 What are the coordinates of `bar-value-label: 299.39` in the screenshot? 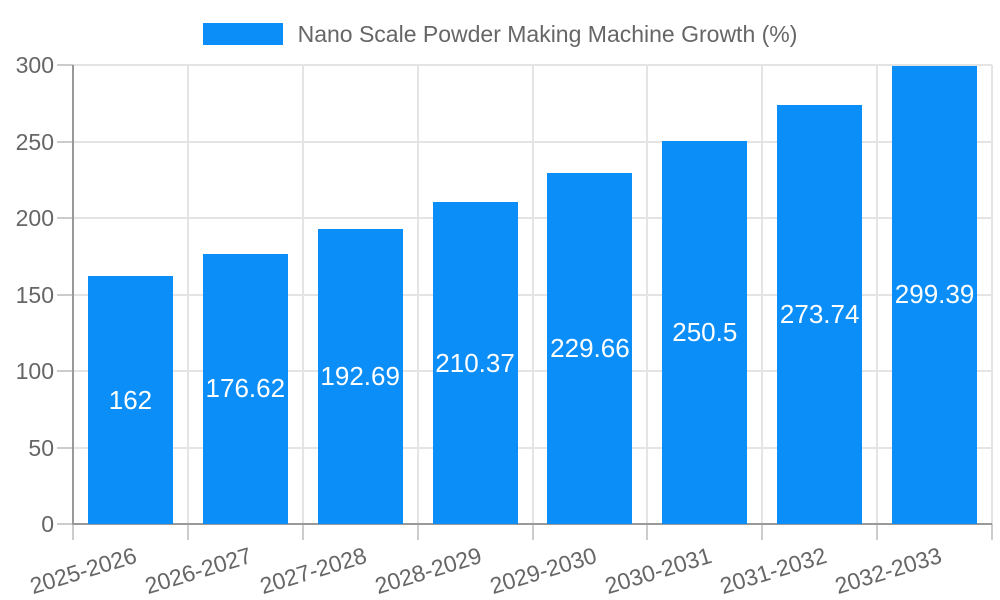 It's located at (934, 294).